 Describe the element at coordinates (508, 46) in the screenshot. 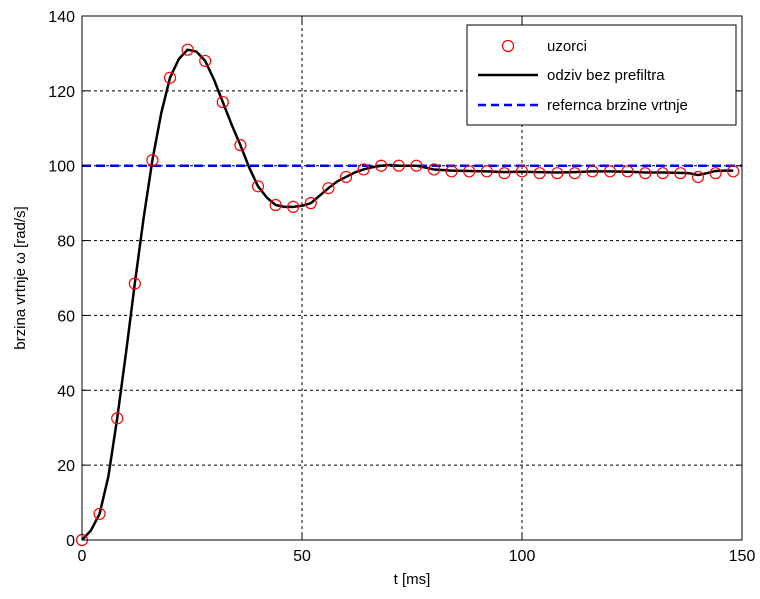

I see `legend-marker-uzorci` at that location.